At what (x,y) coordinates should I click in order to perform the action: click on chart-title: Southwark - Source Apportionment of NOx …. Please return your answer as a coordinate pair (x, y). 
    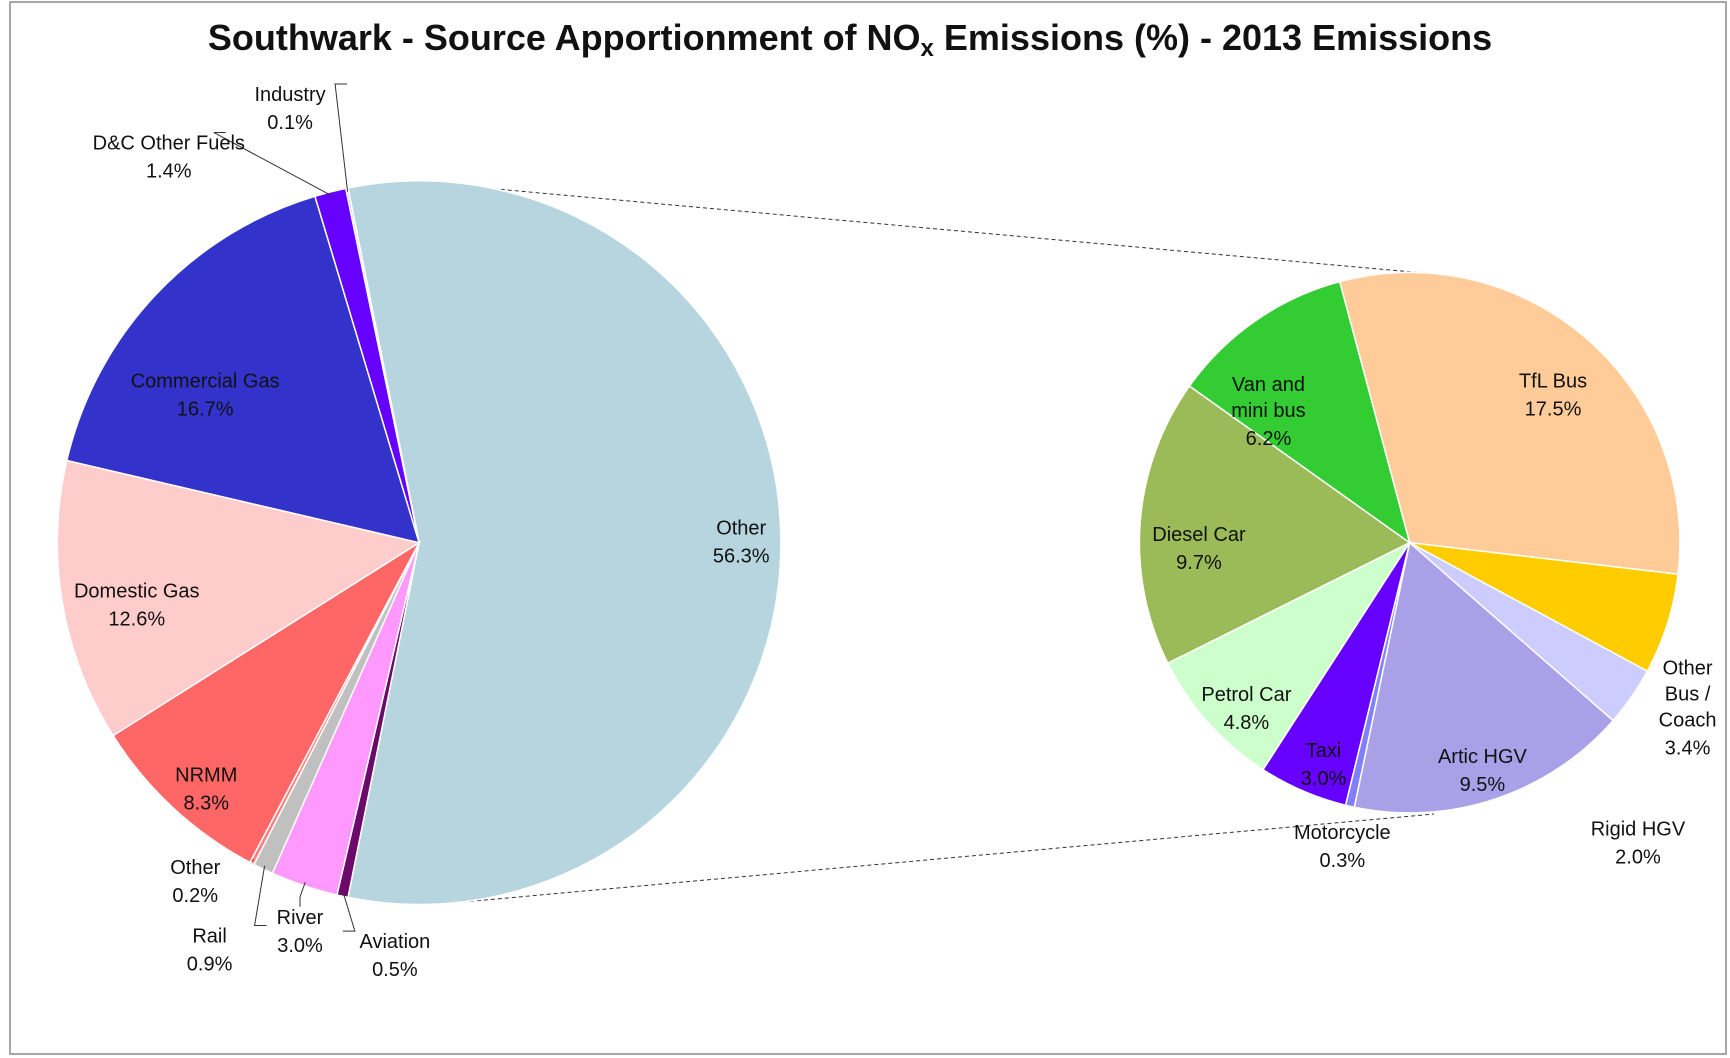
    Looking at the image, I should click on (850, 40).